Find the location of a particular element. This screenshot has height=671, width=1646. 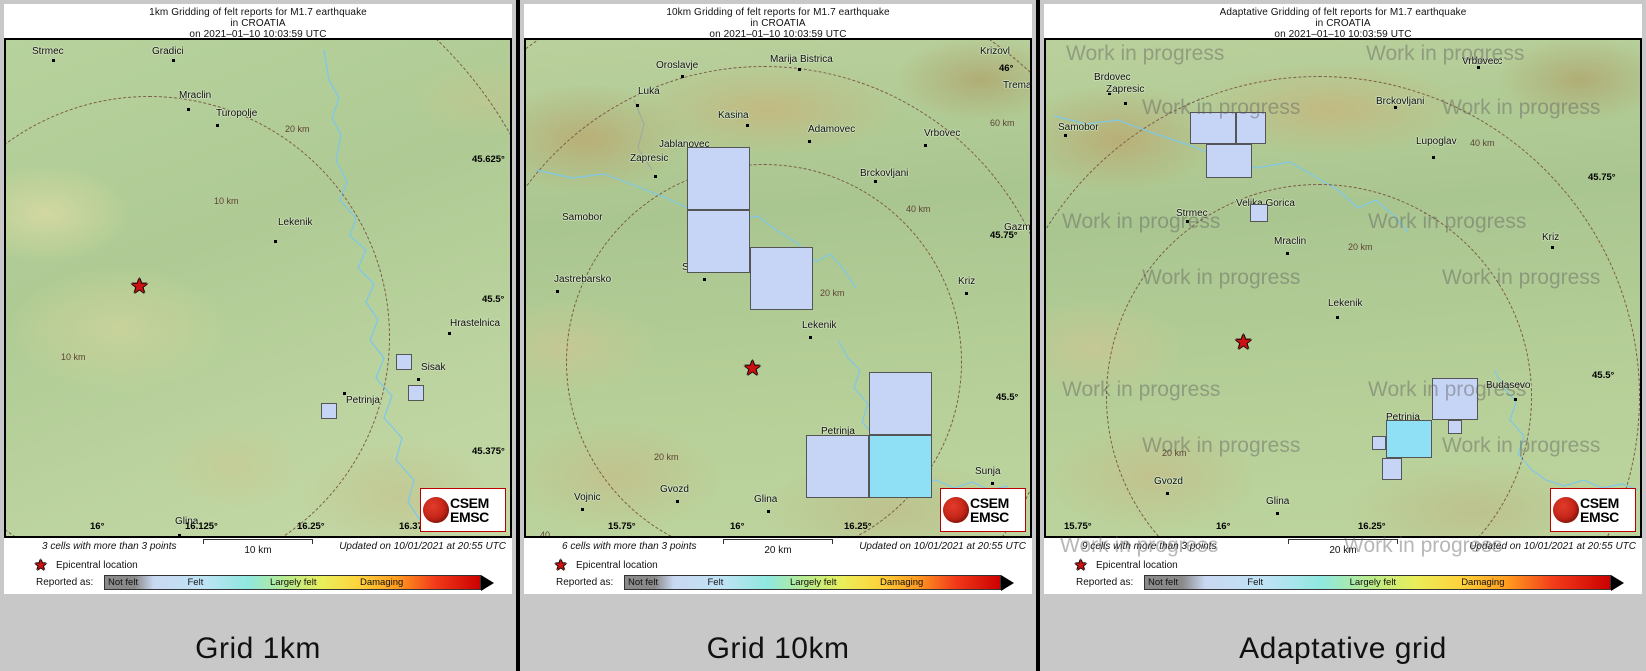

city-label-luka: Luka is located at coordinates (649, 91).